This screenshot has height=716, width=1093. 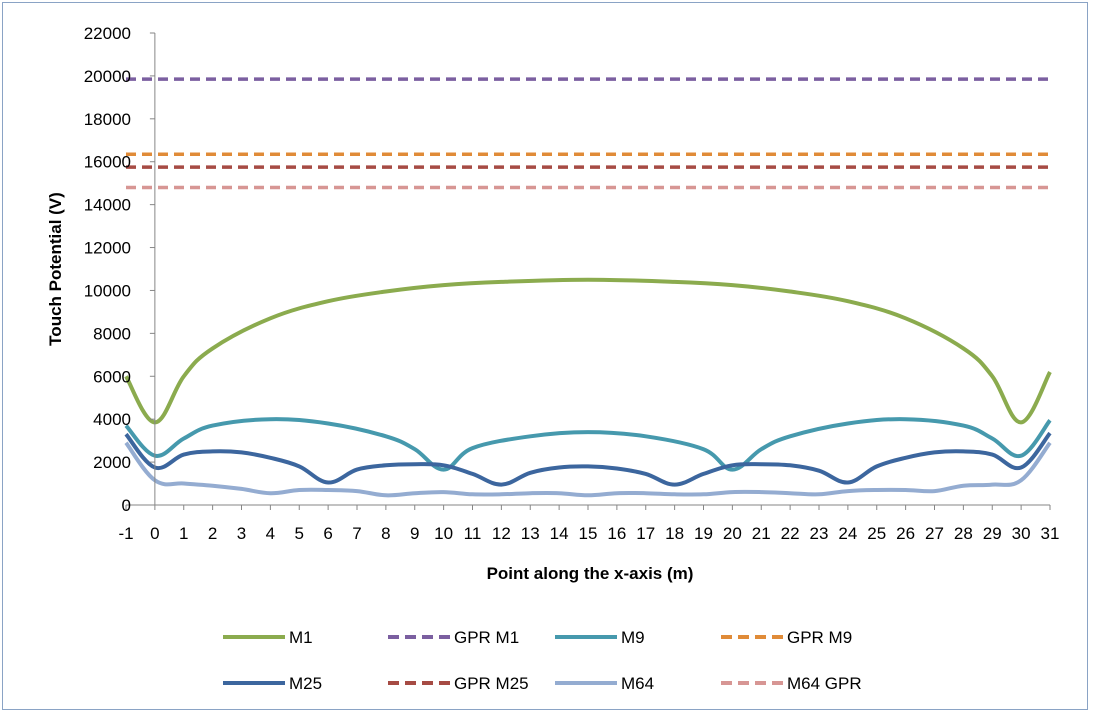 What do you see at coordinates (443, 533) in the screenshot?
I see `x-tick-label: 10` at bounding box center [443, 533].